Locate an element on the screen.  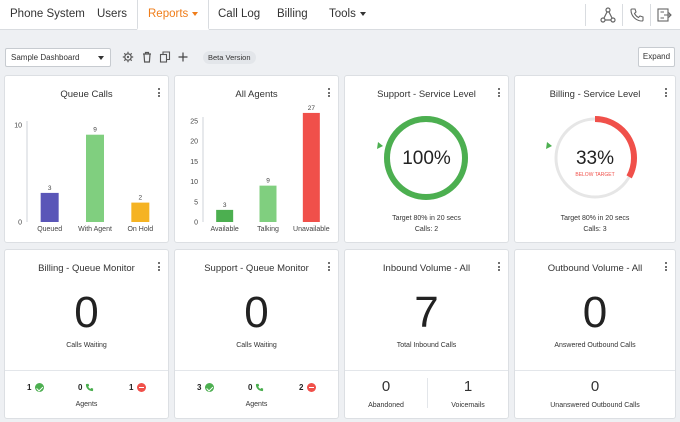
bar-value-label: 3 is located at coordinates (225, 205).